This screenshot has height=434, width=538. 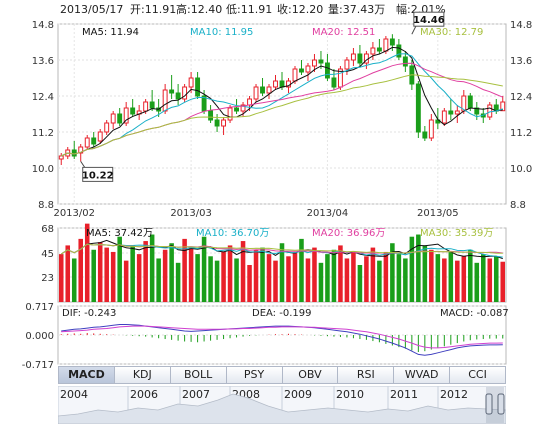 I want to click on year-label: 2012, so click(x=454, y=394).